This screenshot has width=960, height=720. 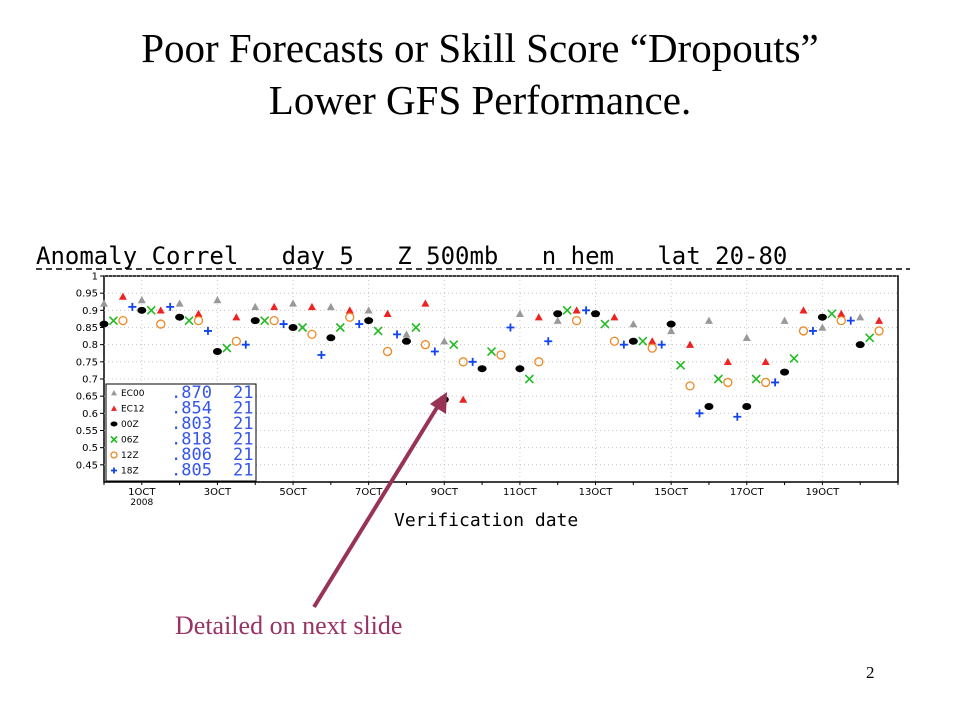 What do you see at coordinates (191, 393) in the screenshot?
I see `legend-mean-value: .870` at bounding box center [191, 393].